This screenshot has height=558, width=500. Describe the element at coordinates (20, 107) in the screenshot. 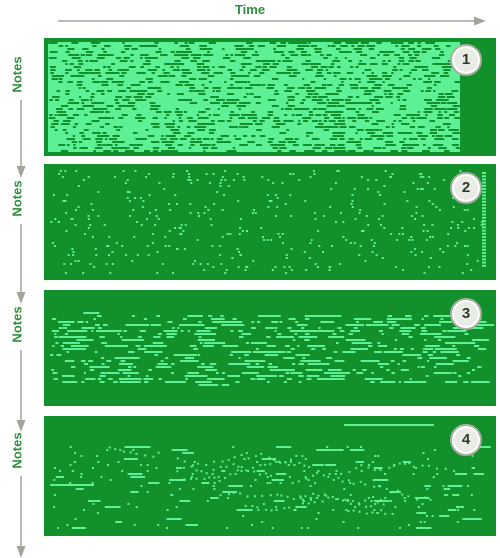

I see `notes-axis: Notes` at that location.